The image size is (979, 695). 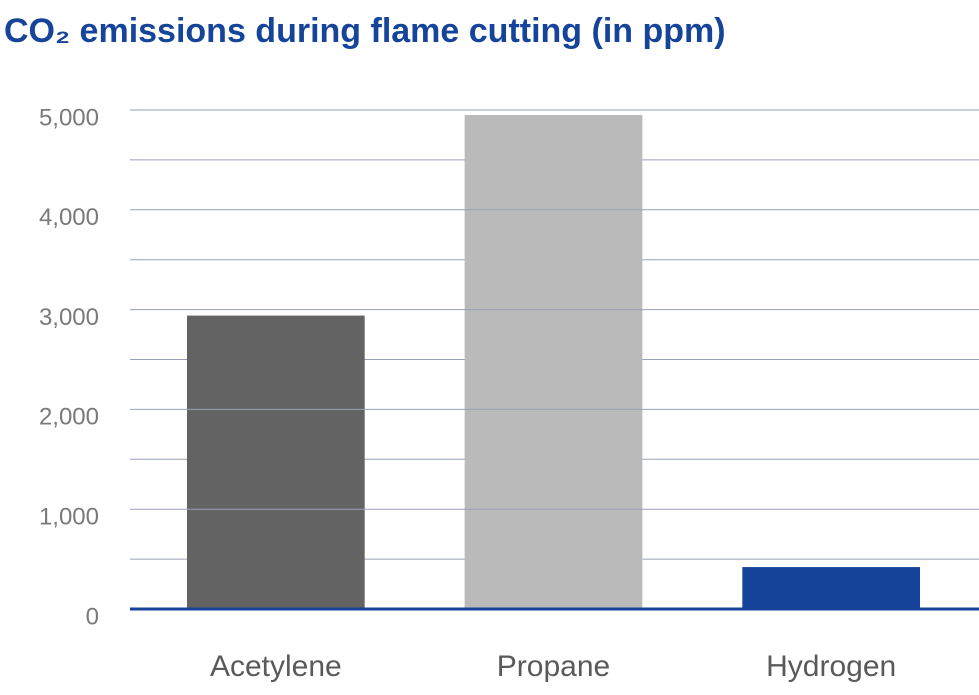 What do you see at coordinates (69, 417) in the screenshot?
I see `y-tick-label: 2,000` at bounding box center [69, 417].